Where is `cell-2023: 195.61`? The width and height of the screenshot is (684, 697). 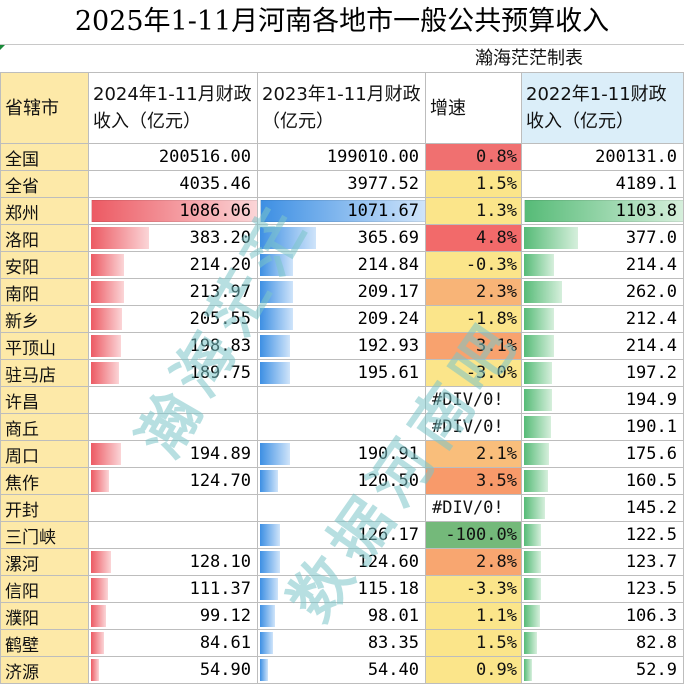
cell-2023: 195.61 is located at coordinates (341, 373).